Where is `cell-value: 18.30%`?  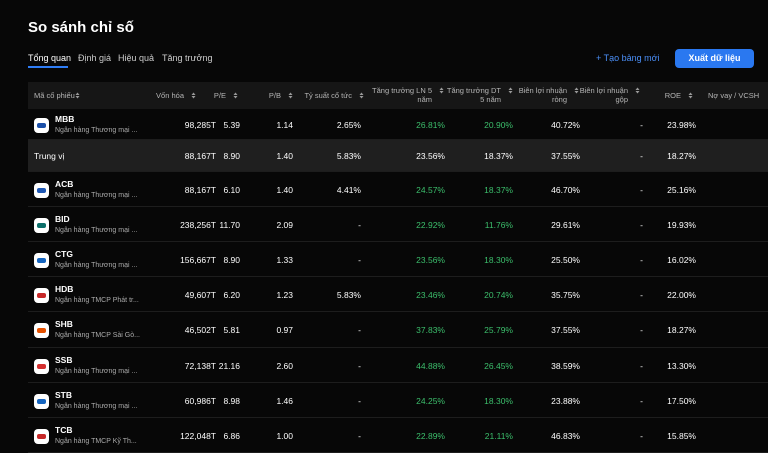 cell-value: 18.30% is located at coordinates (498, 259).